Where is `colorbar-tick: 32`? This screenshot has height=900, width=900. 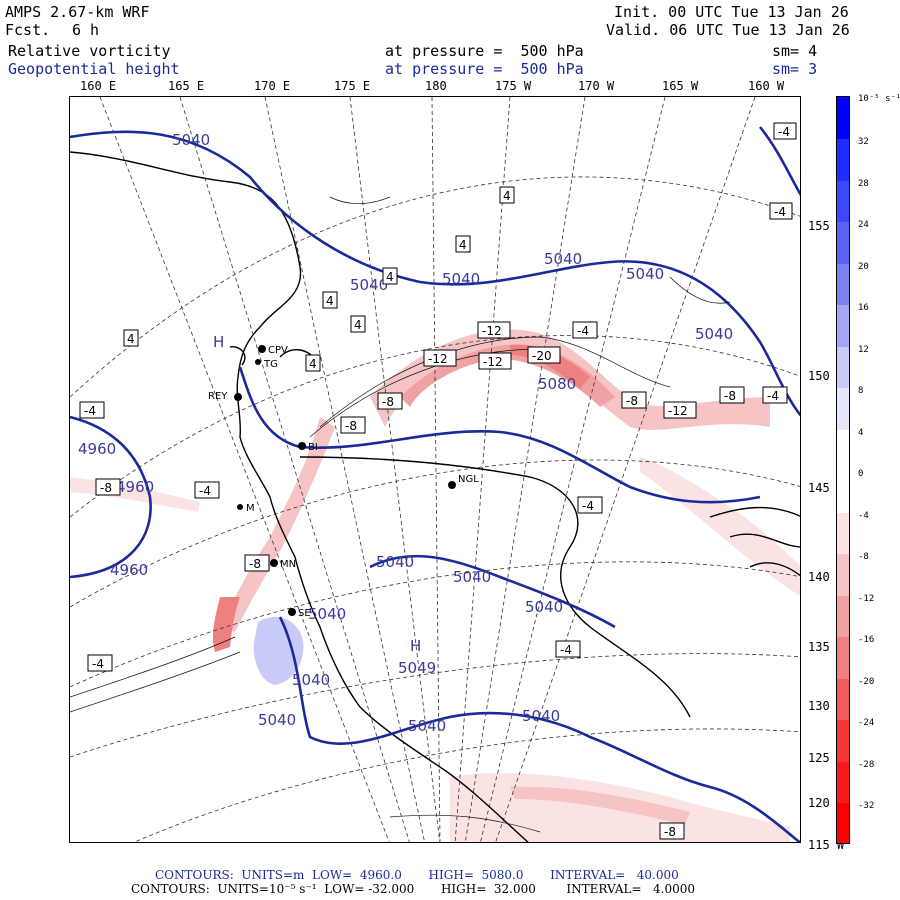
colorbar-tick: 32 is located at coordinates (863, 142).